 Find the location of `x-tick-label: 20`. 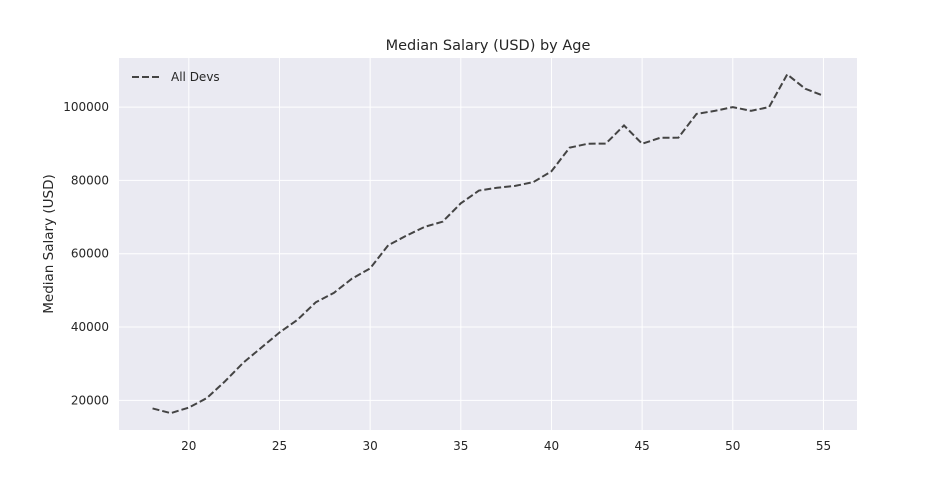

x-tick-label: 20 is located at coordinates (188, 446).